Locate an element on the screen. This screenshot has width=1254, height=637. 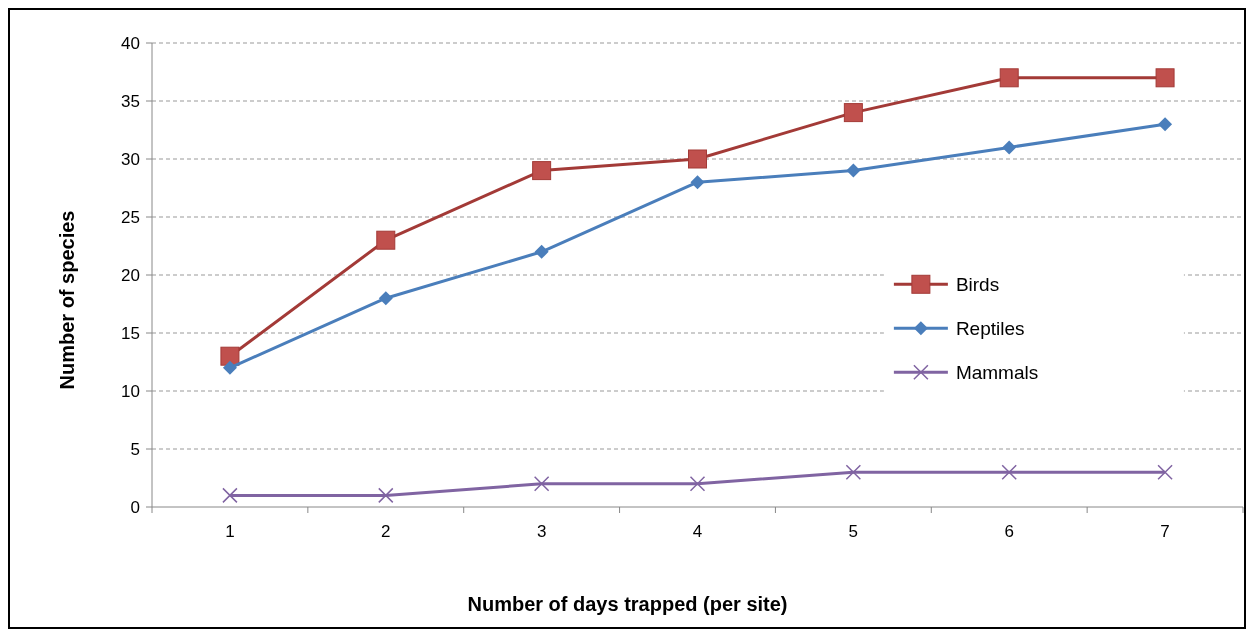
legend-label: Mammals is located at coordinates (997, 372).